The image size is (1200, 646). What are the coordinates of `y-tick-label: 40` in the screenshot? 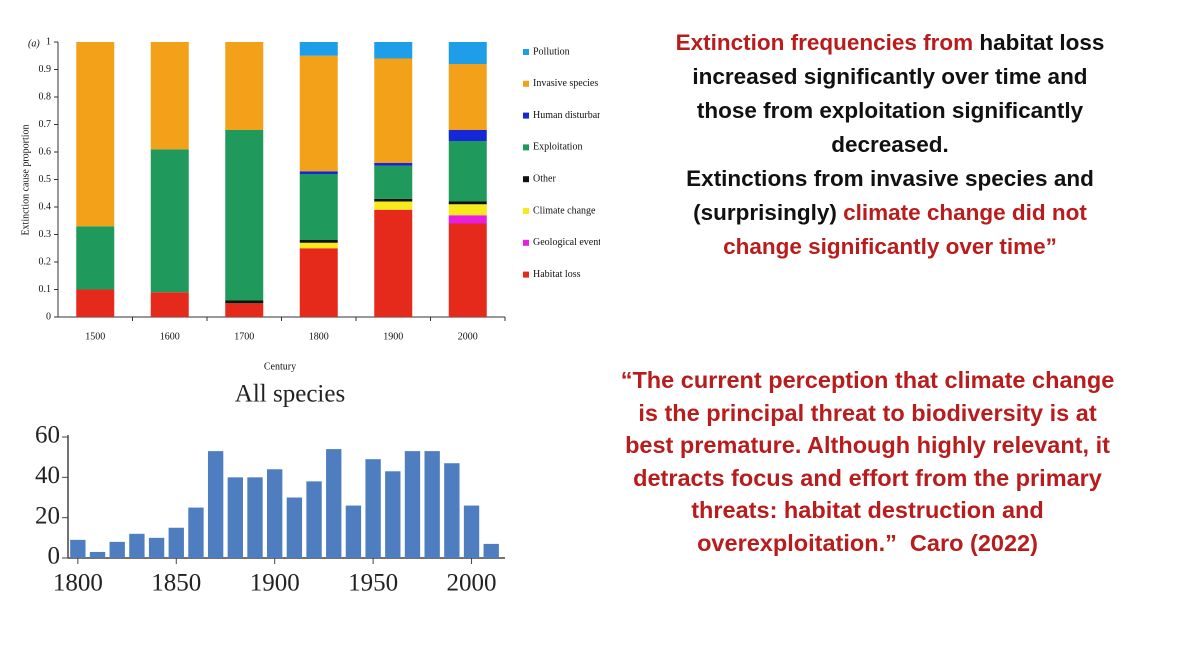 It's located at (47, 475).